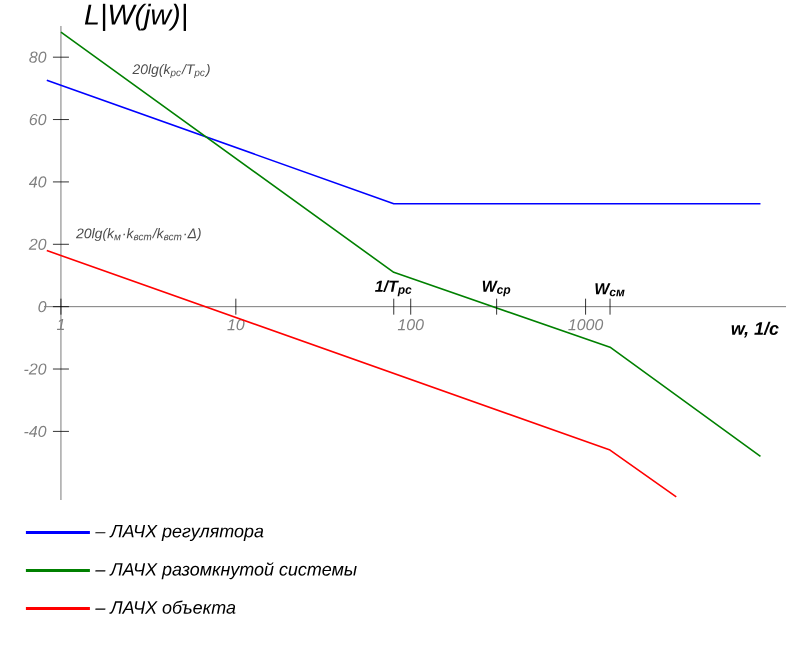 The width and height of the screenshot is (796, 652). What do you see at coordinates (226, 571) in the screenshot?
I see `legend-label: – ЛАЧХ разомкнутой системы` at bounding box center [226, 571].